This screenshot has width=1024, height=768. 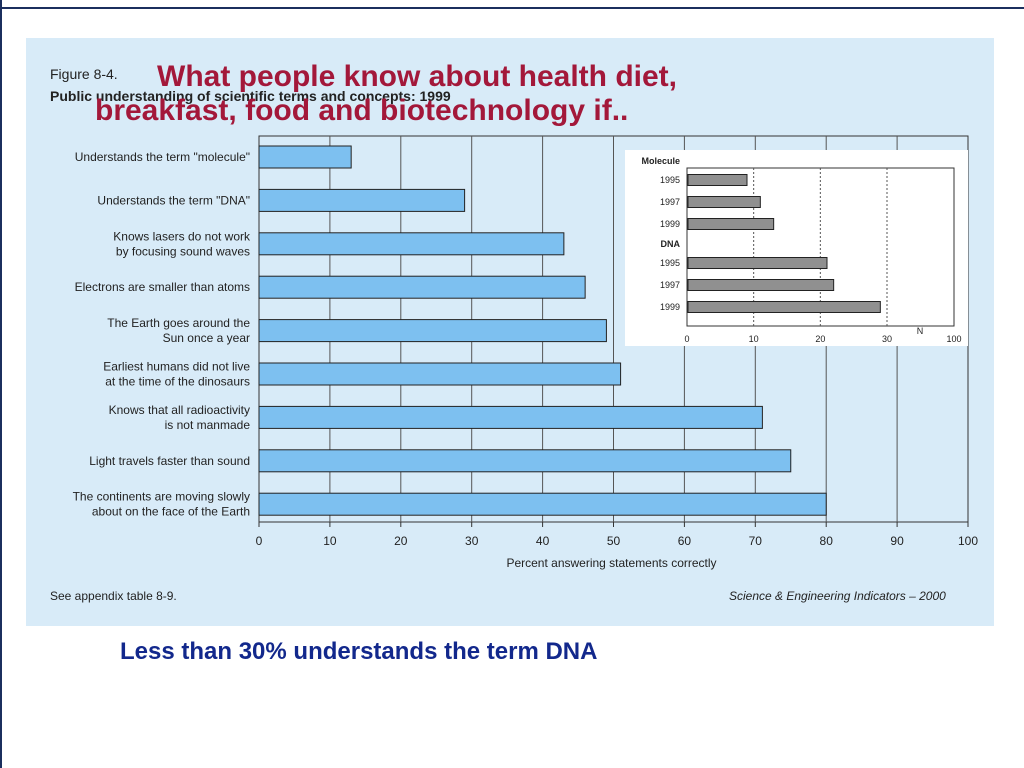 What do you see at coordinates (162, 157) in the screenshot?
I see `category-label: Understands the term "molecule"` at bounding box center [162, 157].